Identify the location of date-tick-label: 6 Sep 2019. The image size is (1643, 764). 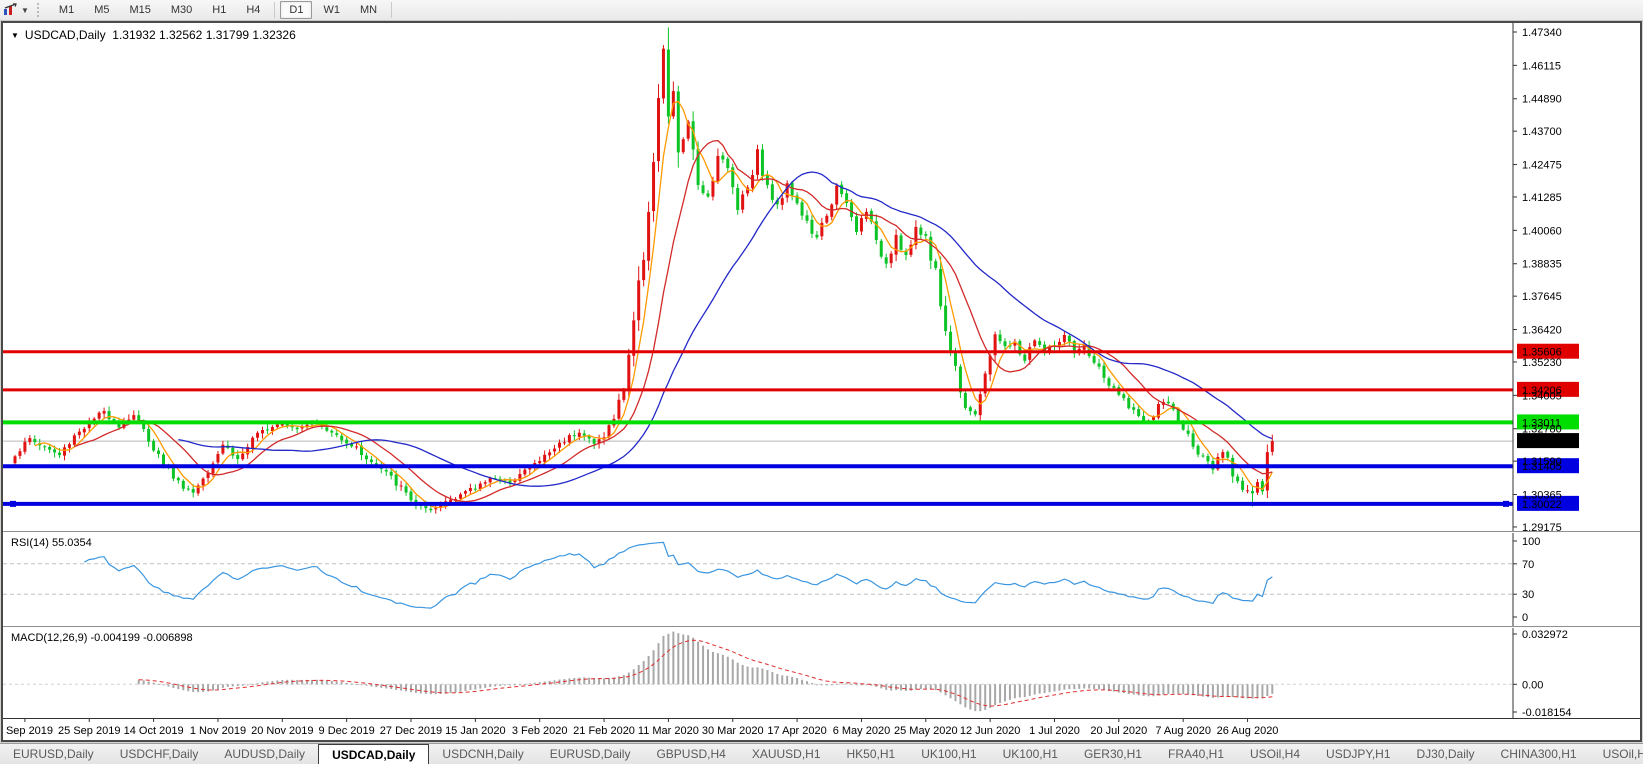
(28, 731).